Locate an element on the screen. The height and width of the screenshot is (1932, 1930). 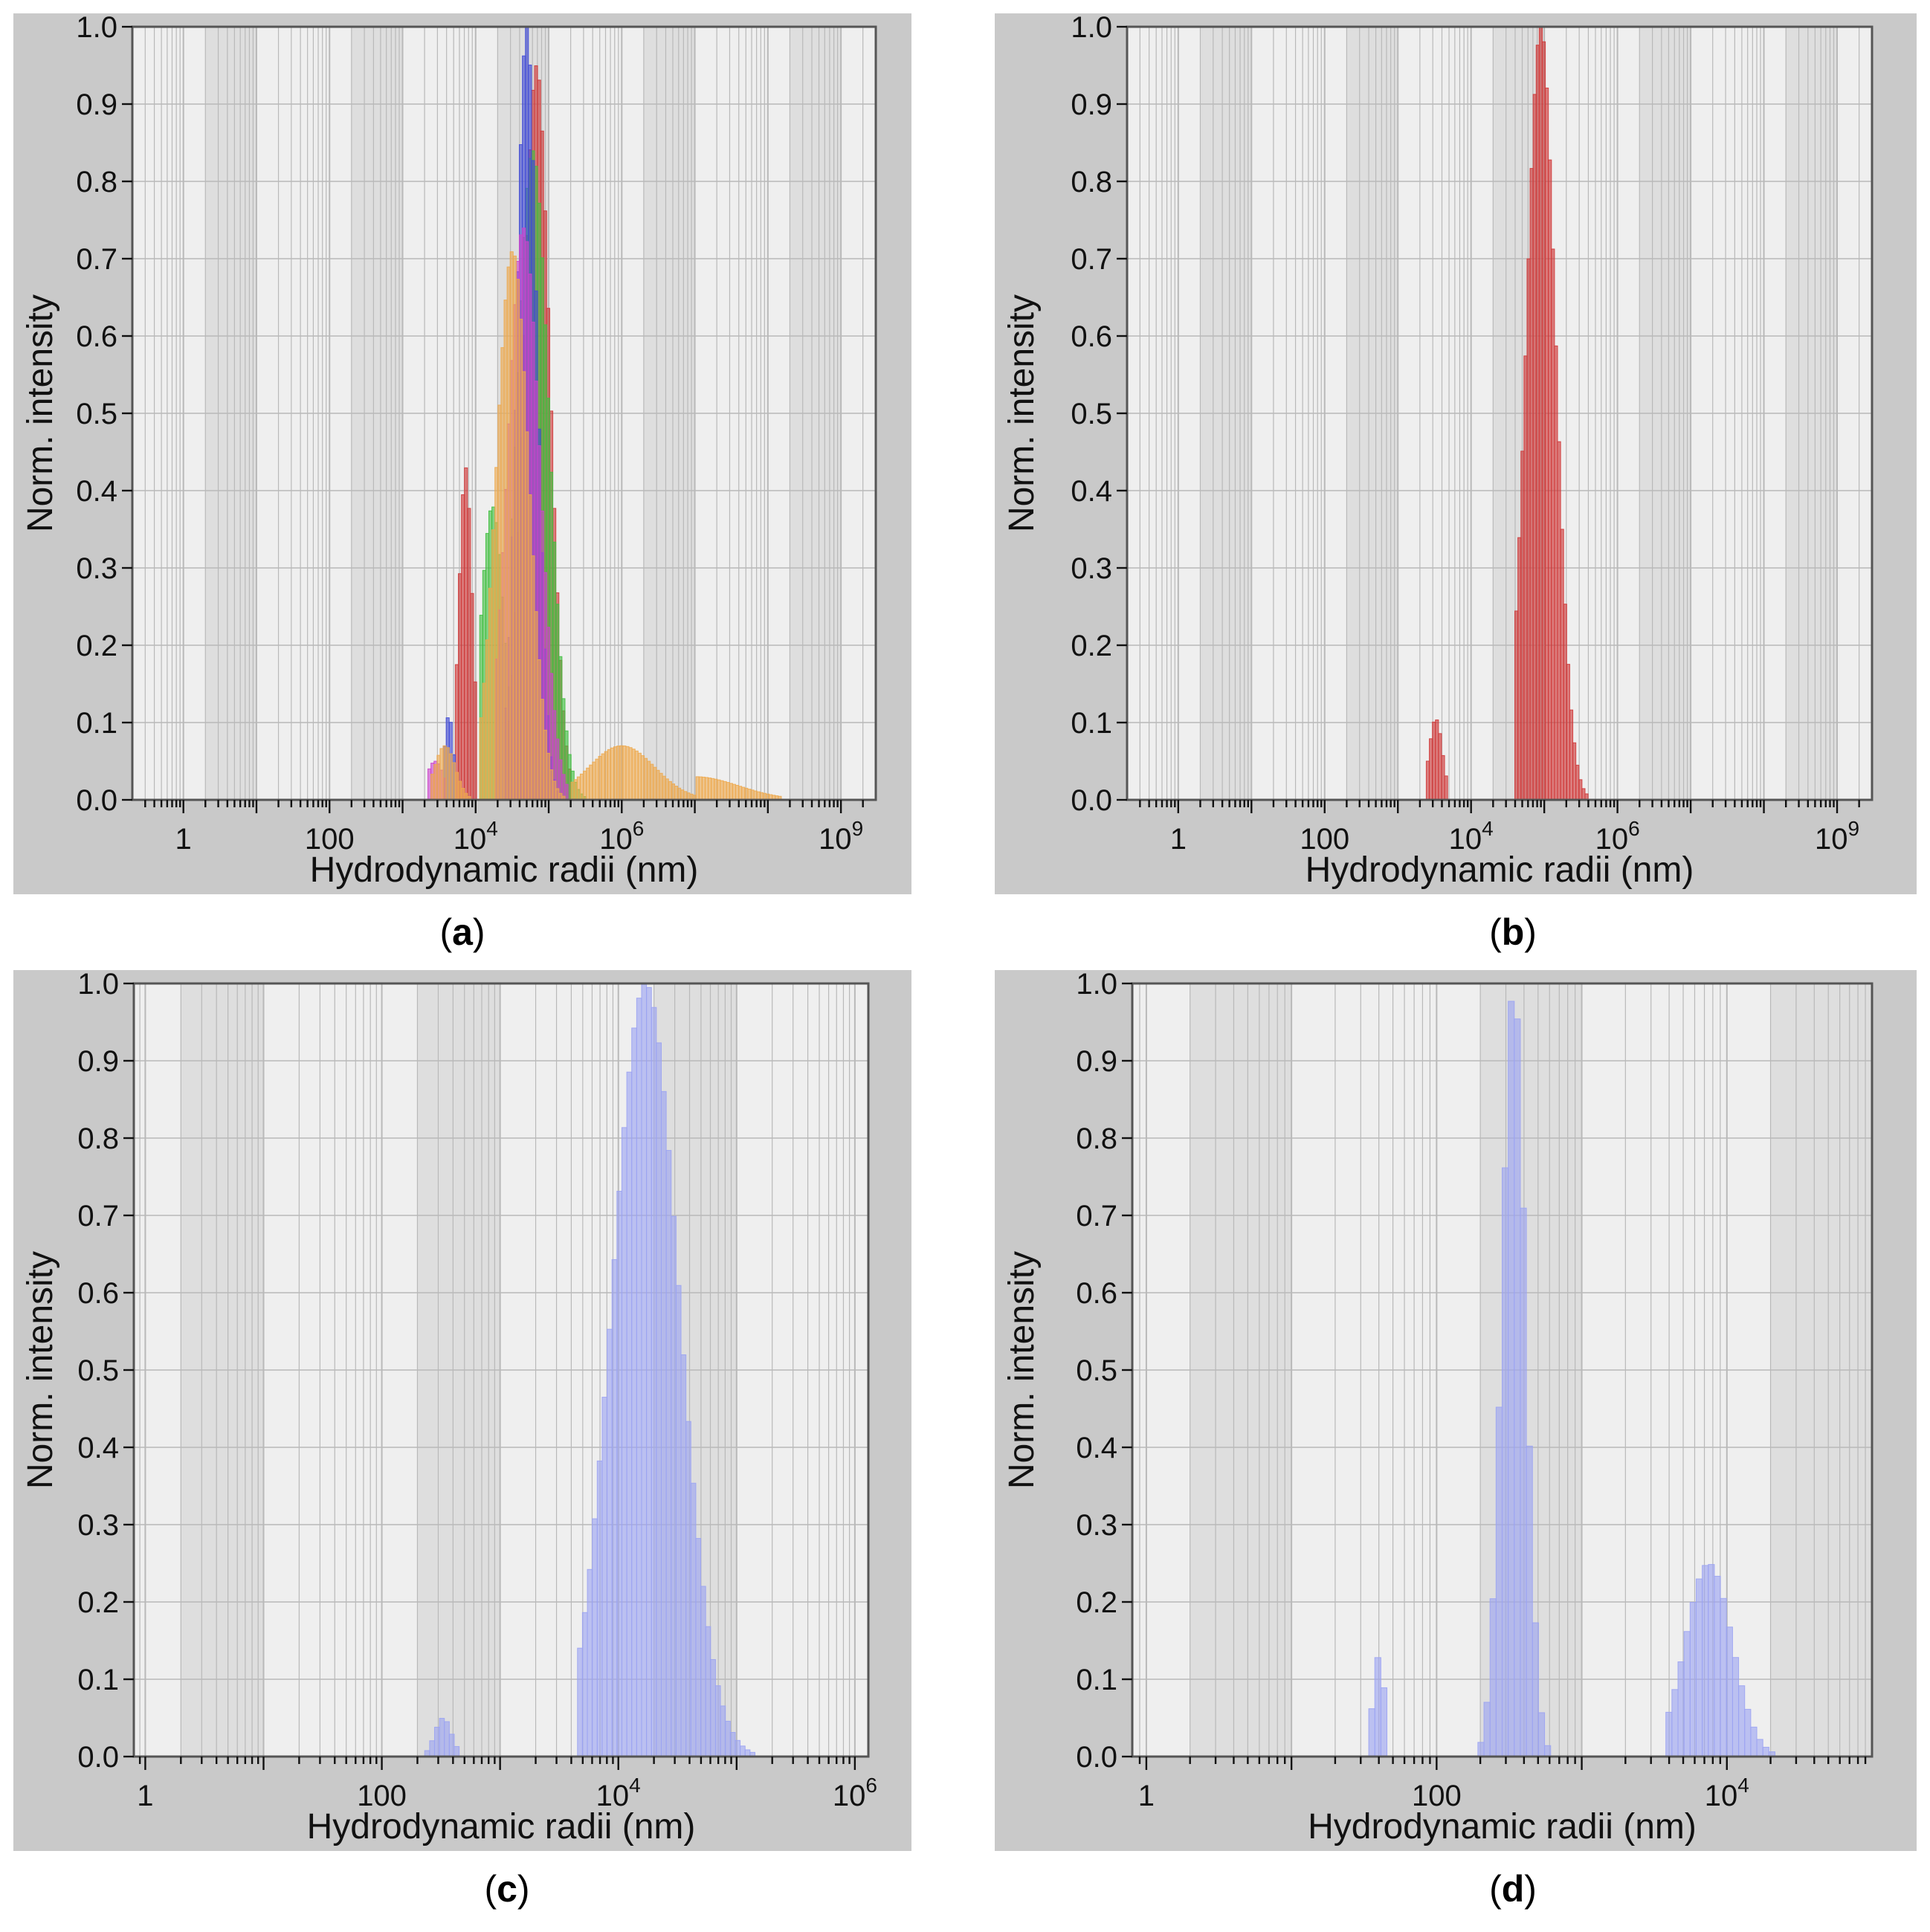
y-tick-label: 0.8 is located at coordinates (1096, 1139).